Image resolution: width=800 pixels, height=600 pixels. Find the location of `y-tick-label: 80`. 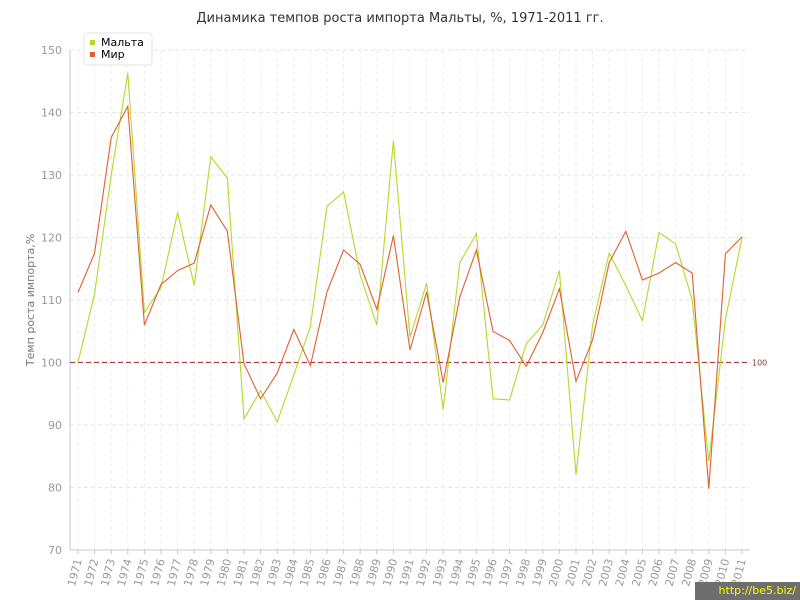

y-tick-label: 80 is located at coordinates (55, 488).